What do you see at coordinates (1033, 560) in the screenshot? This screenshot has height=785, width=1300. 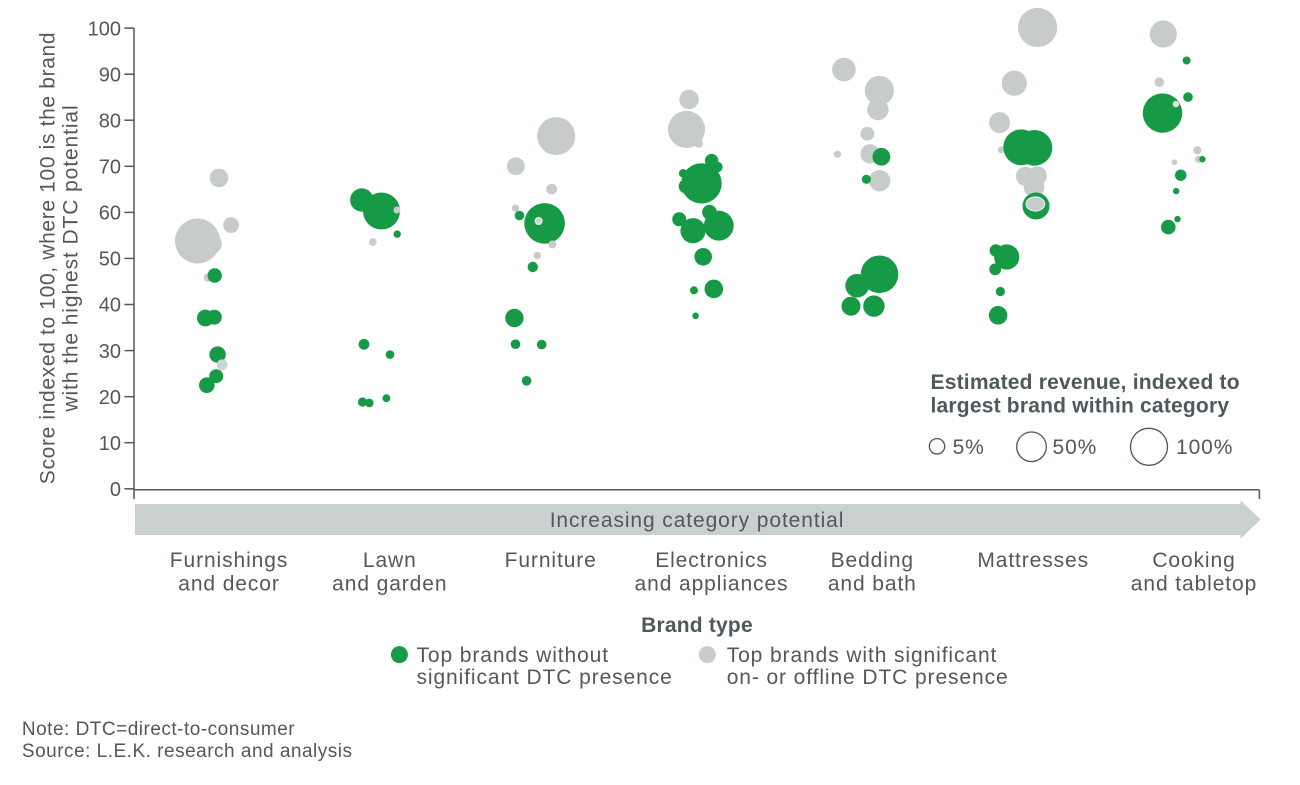 I see `svg-text: Mattresses` at bounding box center [1033, 560].